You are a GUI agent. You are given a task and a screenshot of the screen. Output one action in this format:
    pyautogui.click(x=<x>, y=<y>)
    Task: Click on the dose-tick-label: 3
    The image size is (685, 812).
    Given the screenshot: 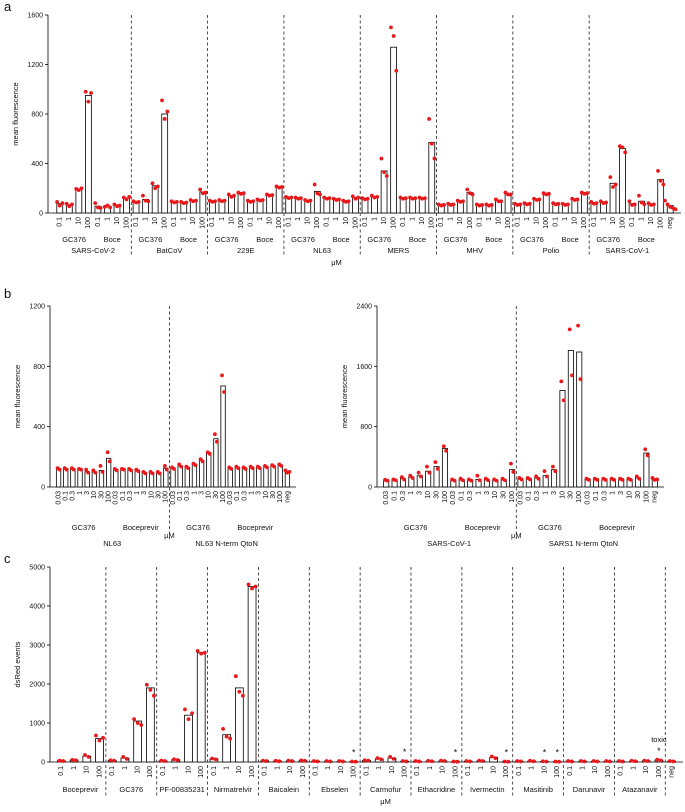 What is the action you would take?
    pyautogui.click(x=201, y=493)
    